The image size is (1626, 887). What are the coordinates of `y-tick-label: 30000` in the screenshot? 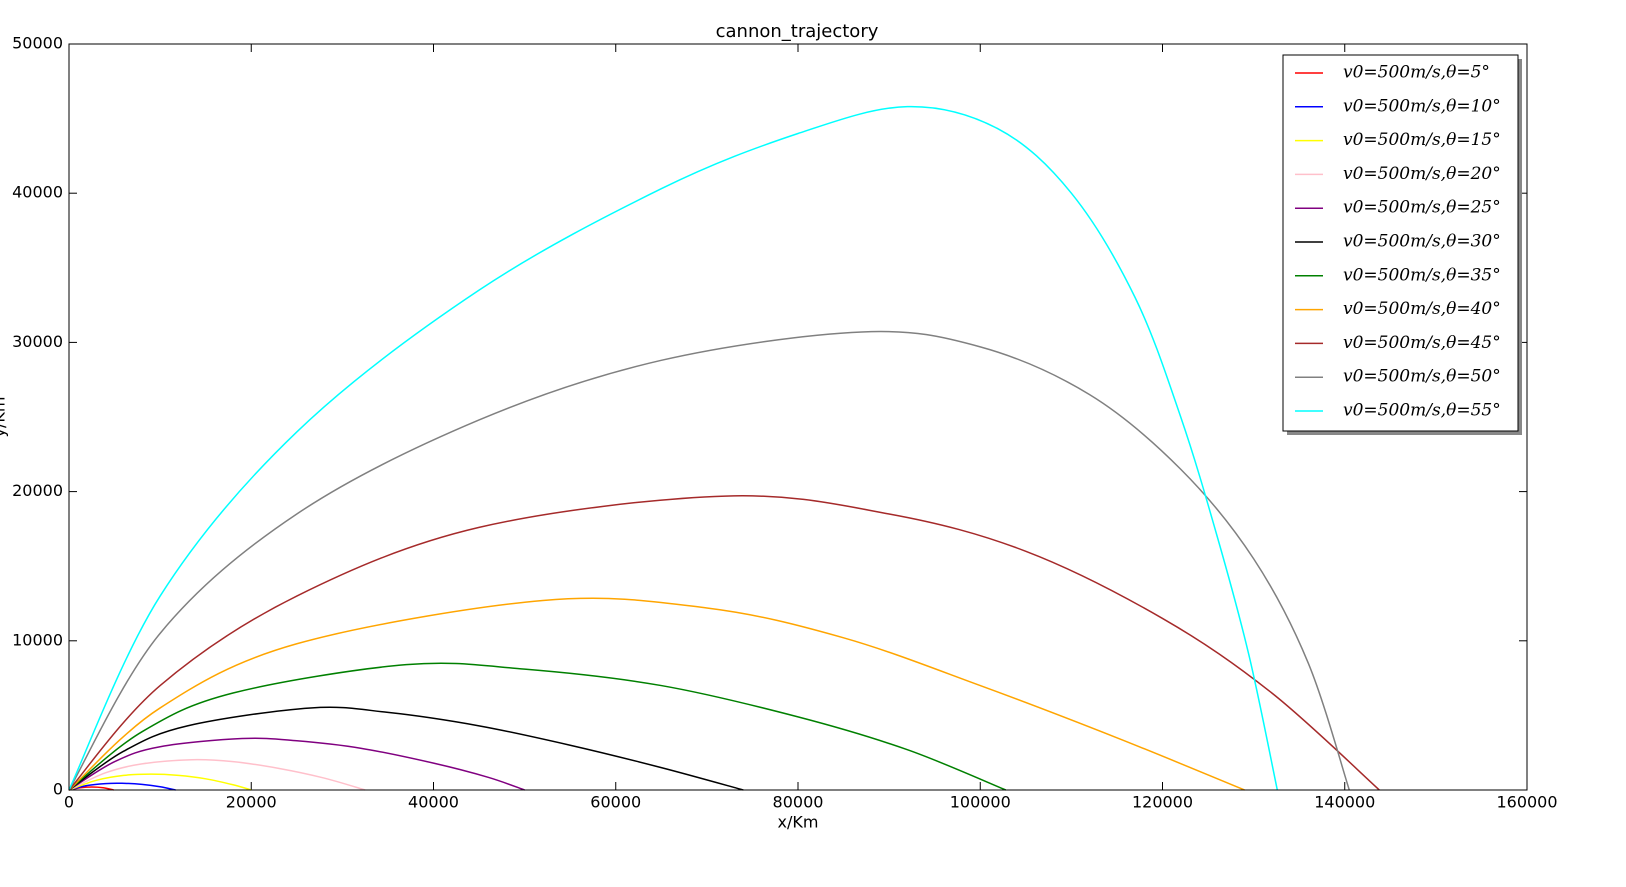 It's located at (37, 341).